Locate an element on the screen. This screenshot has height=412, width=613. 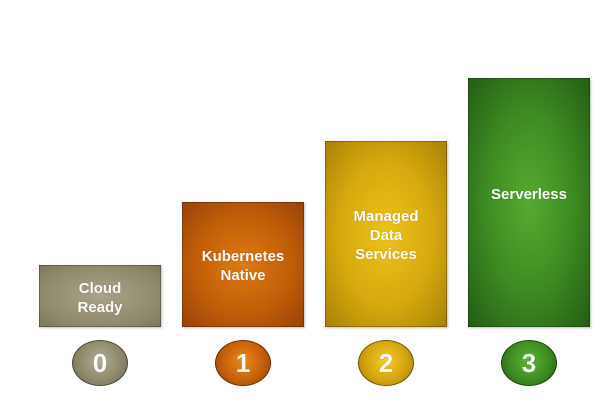
step-bar-managed-data-services: Managed Data Services is located at coordinates (386, 234).